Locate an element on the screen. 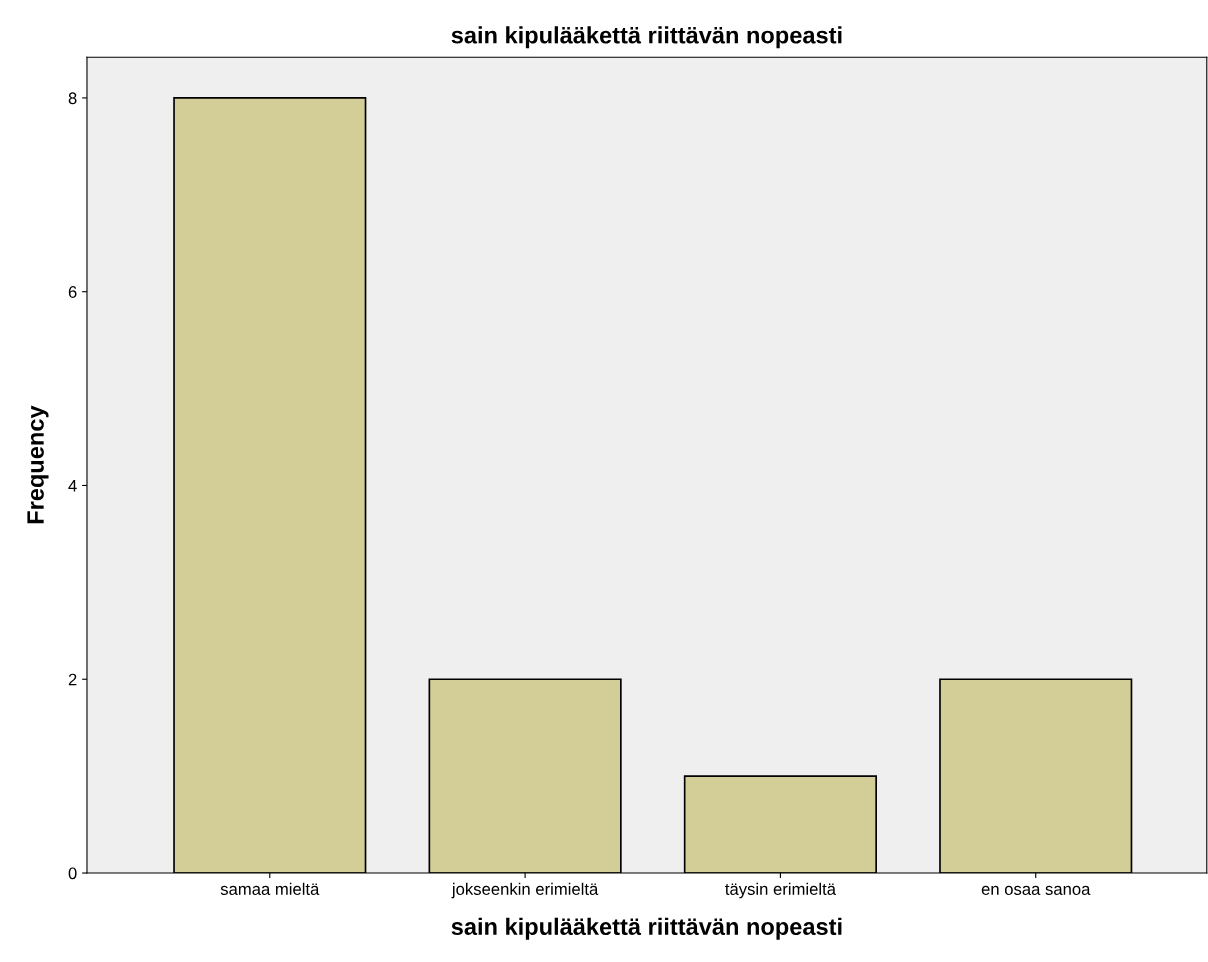  y-tick-label: 4 is located at coordinates (72, 486).